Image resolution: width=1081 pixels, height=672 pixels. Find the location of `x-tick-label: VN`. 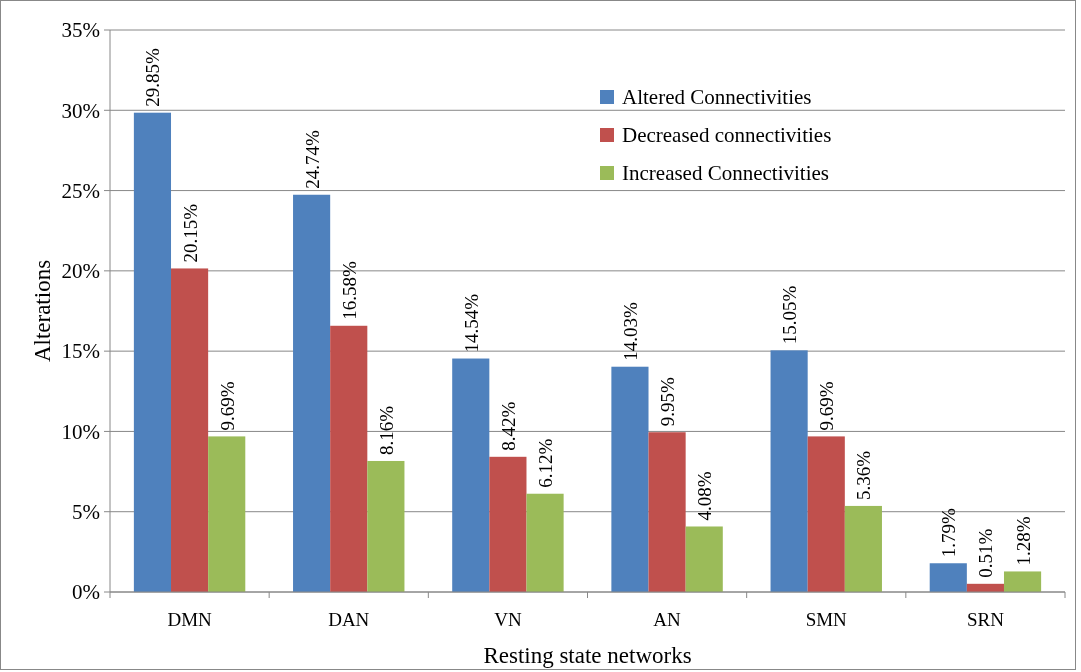

x-tick-label: VN is located at coordinates (508, 619).